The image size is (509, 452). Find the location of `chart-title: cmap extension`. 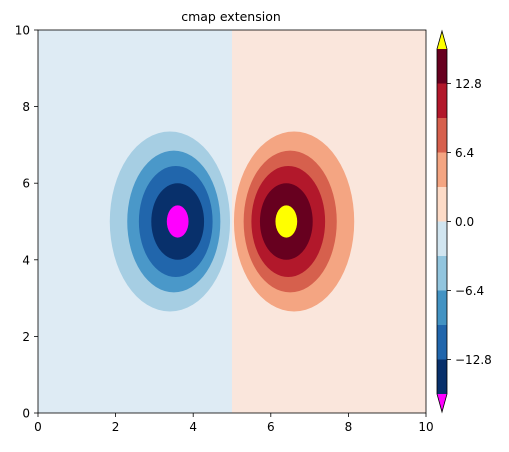

chart-title: cmap extension is located at coordinates (231, 16).